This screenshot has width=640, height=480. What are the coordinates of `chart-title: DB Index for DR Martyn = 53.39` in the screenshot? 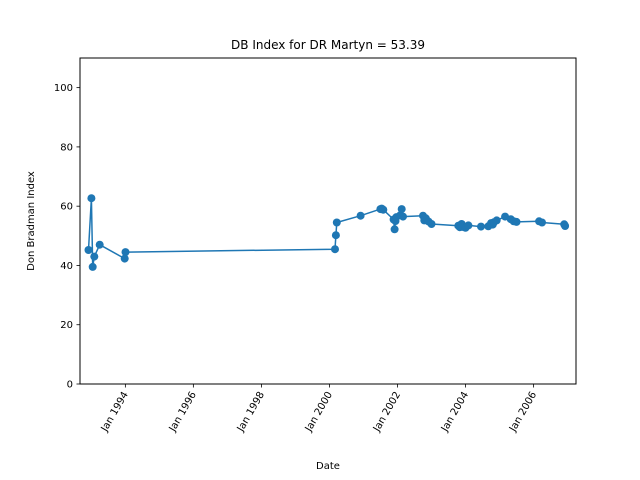 It's located at (328, 45).